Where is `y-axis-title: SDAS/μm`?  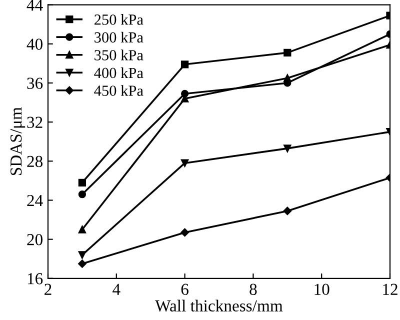 y-axis-title: SDAS/μm is located at coordinates (18, 141).